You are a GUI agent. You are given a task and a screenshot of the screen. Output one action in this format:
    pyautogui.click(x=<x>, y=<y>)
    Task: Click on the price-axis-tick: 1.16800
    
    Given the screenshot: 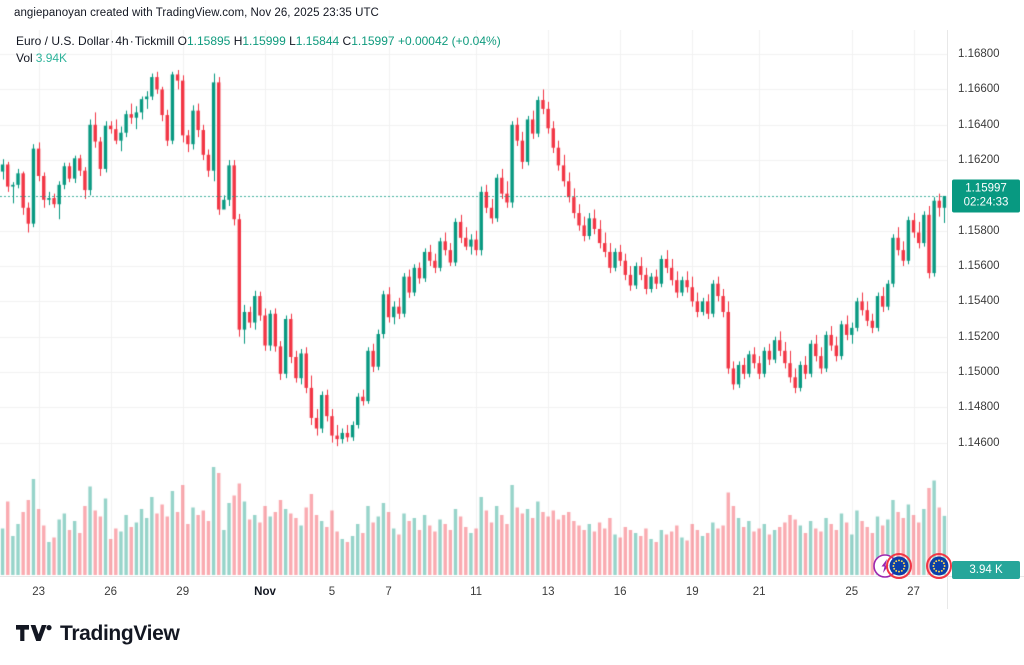 What is the action you would take?
    pyautogui.click(x=979, y=54)
    